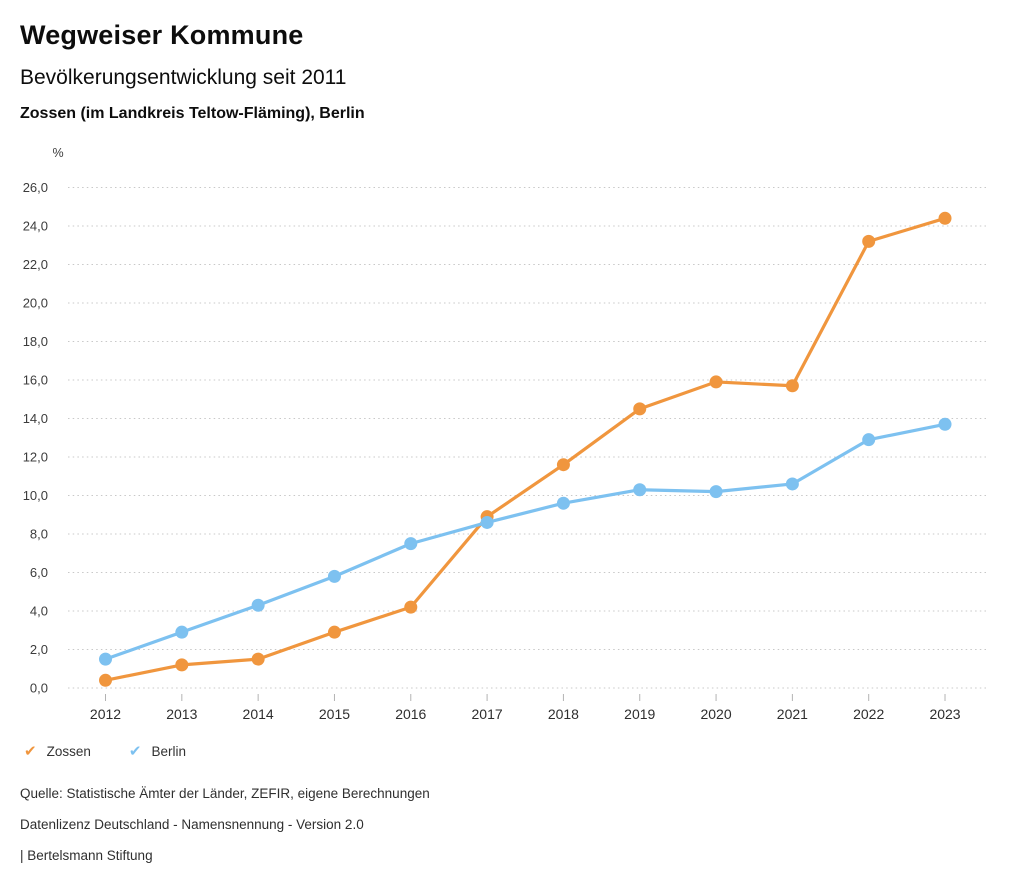 The image size is (1024, 888). What do you see at coordinates (39, 572) in the screenshot?
I see `y-tick-label: 6,0` at bounding box center [39, 572].